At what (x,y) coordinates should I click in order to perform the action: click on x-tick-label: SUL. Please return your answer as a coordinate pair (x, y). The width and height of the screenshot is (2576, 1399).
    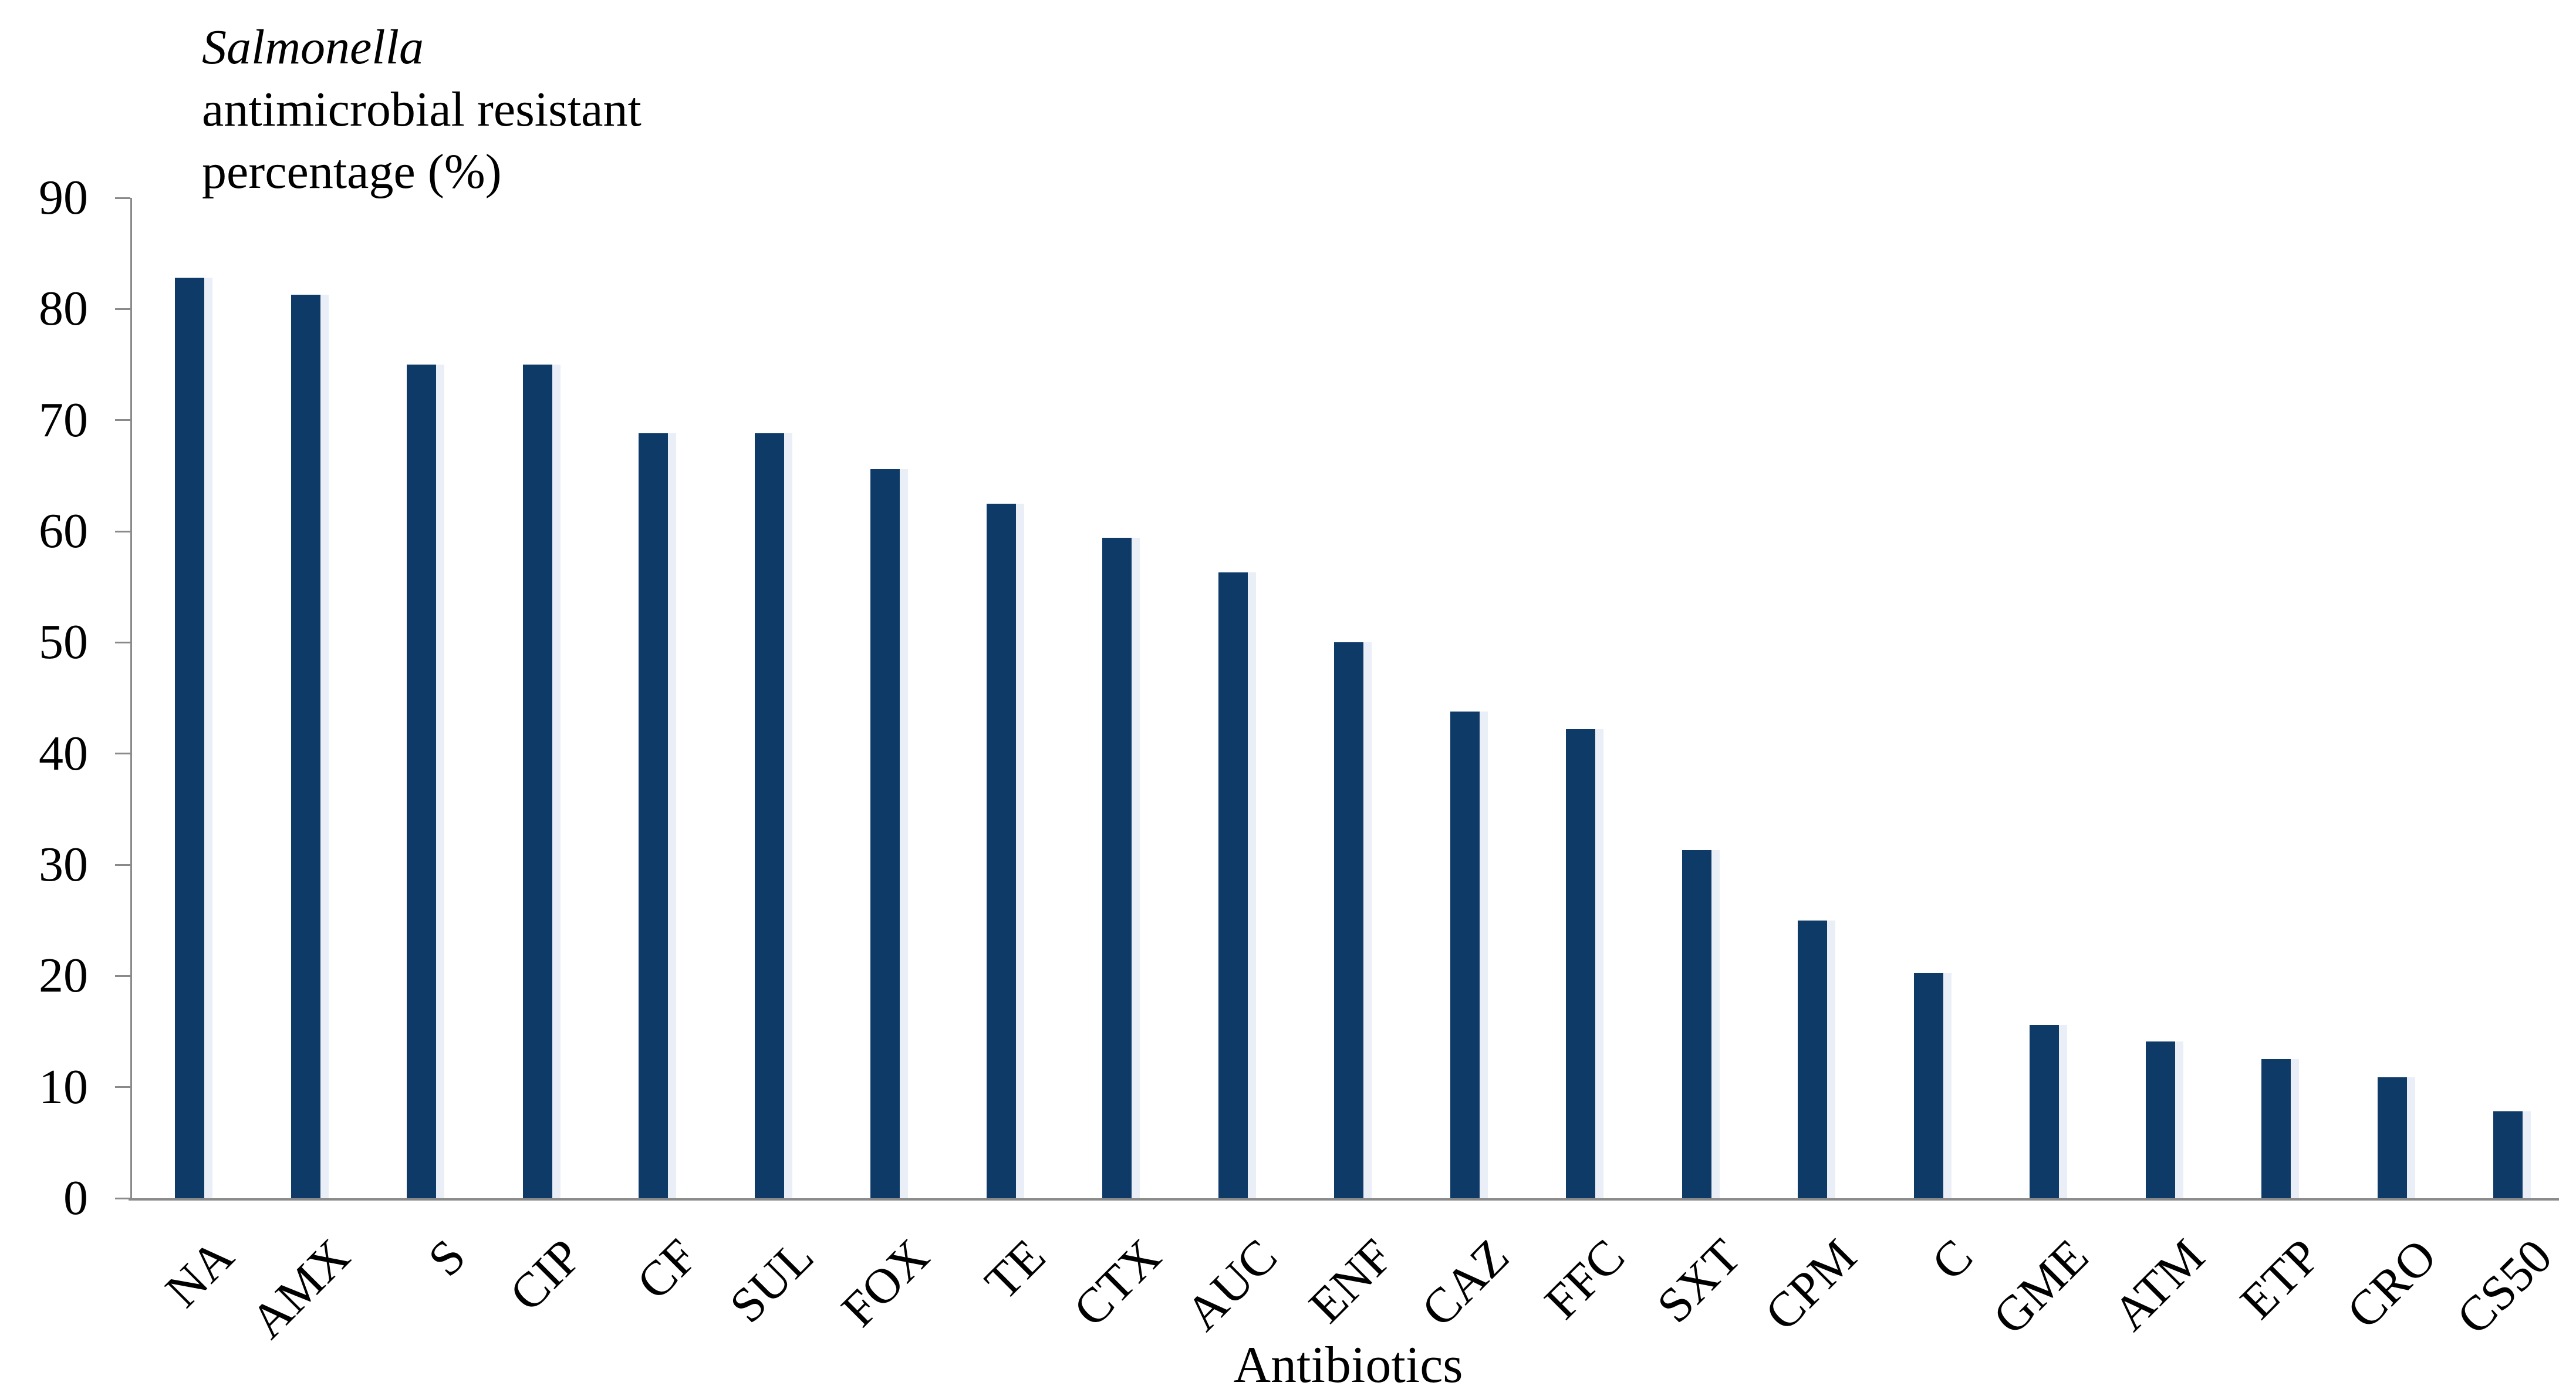
    Looking at the image, I should click on (771, 1281).